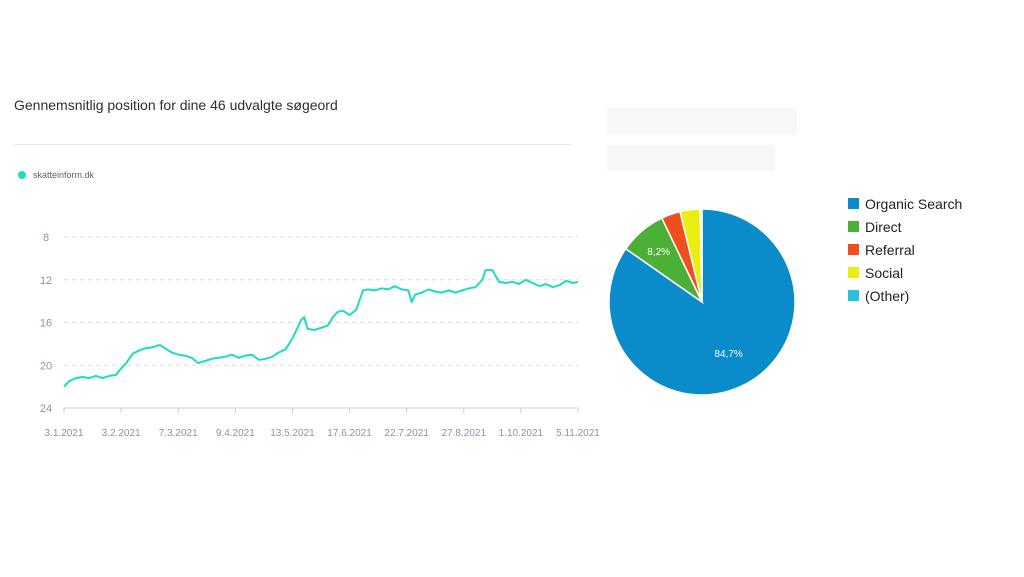 Image resolution: width=1024 pixels, height=577 pixels. I want to click on x-tick-label: 5.11.2021, so click(578, 433).